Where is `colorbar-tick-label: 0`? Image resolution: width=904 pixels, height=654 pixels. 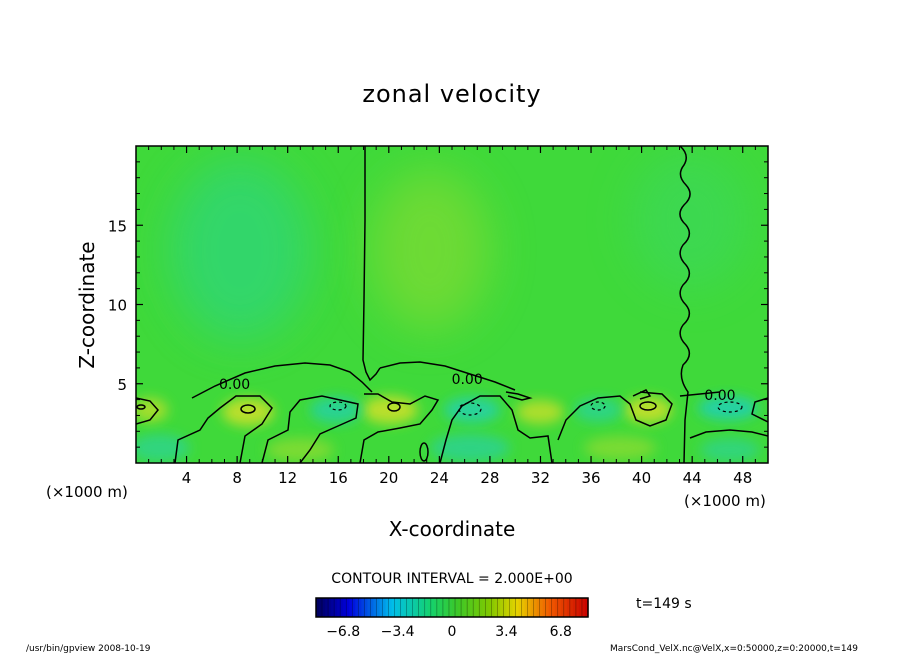 colorbar-tick-label: 0 is located at coordinates (452, 632).